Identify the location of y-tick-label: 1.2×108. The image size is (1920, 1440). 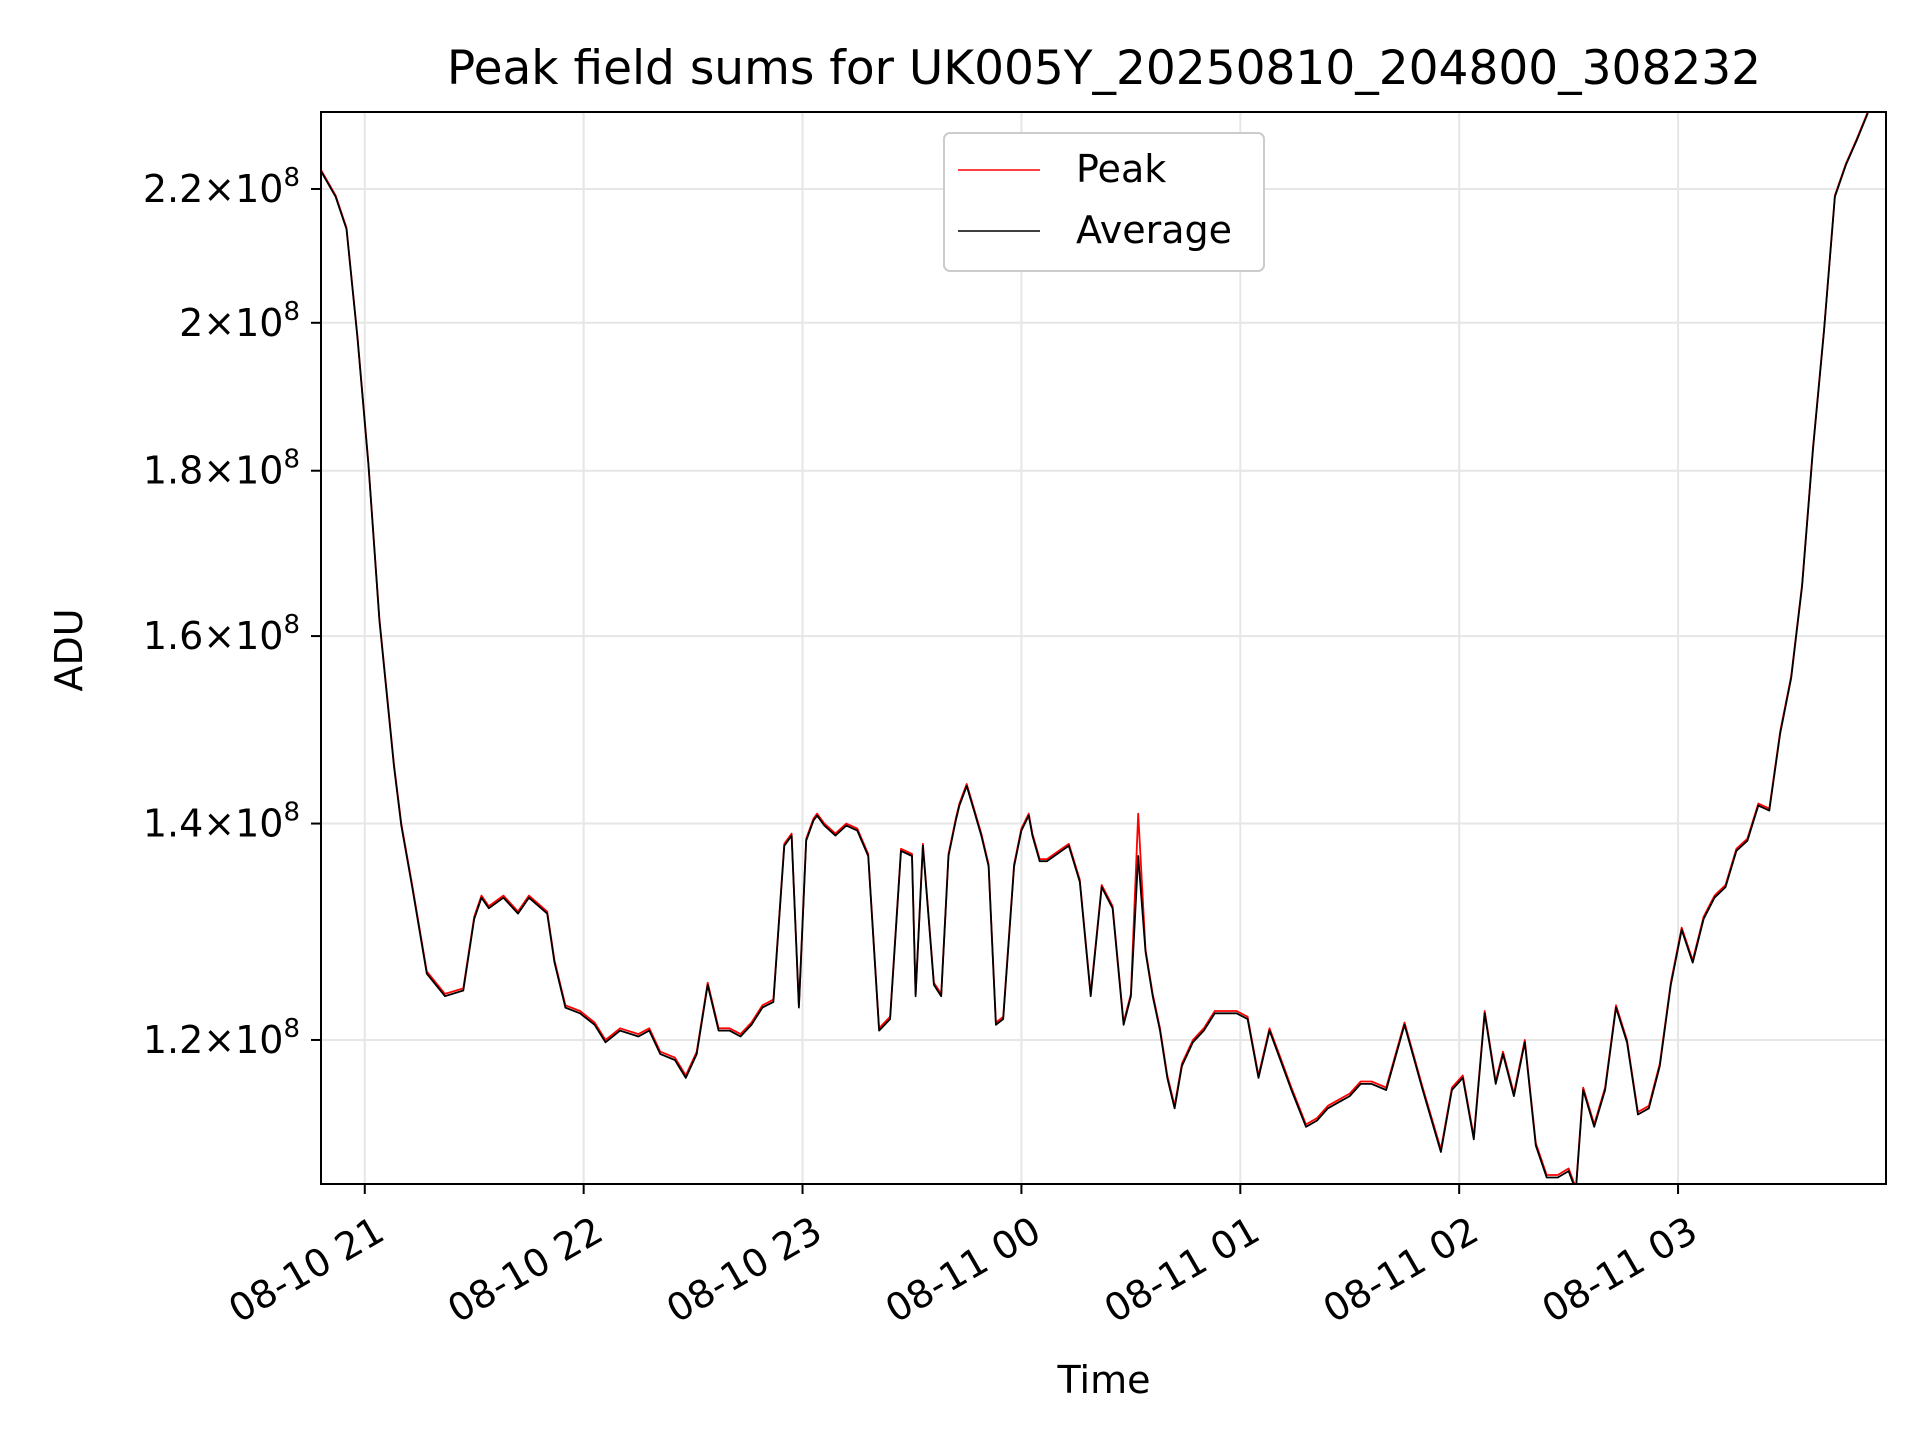
(221, 1038).